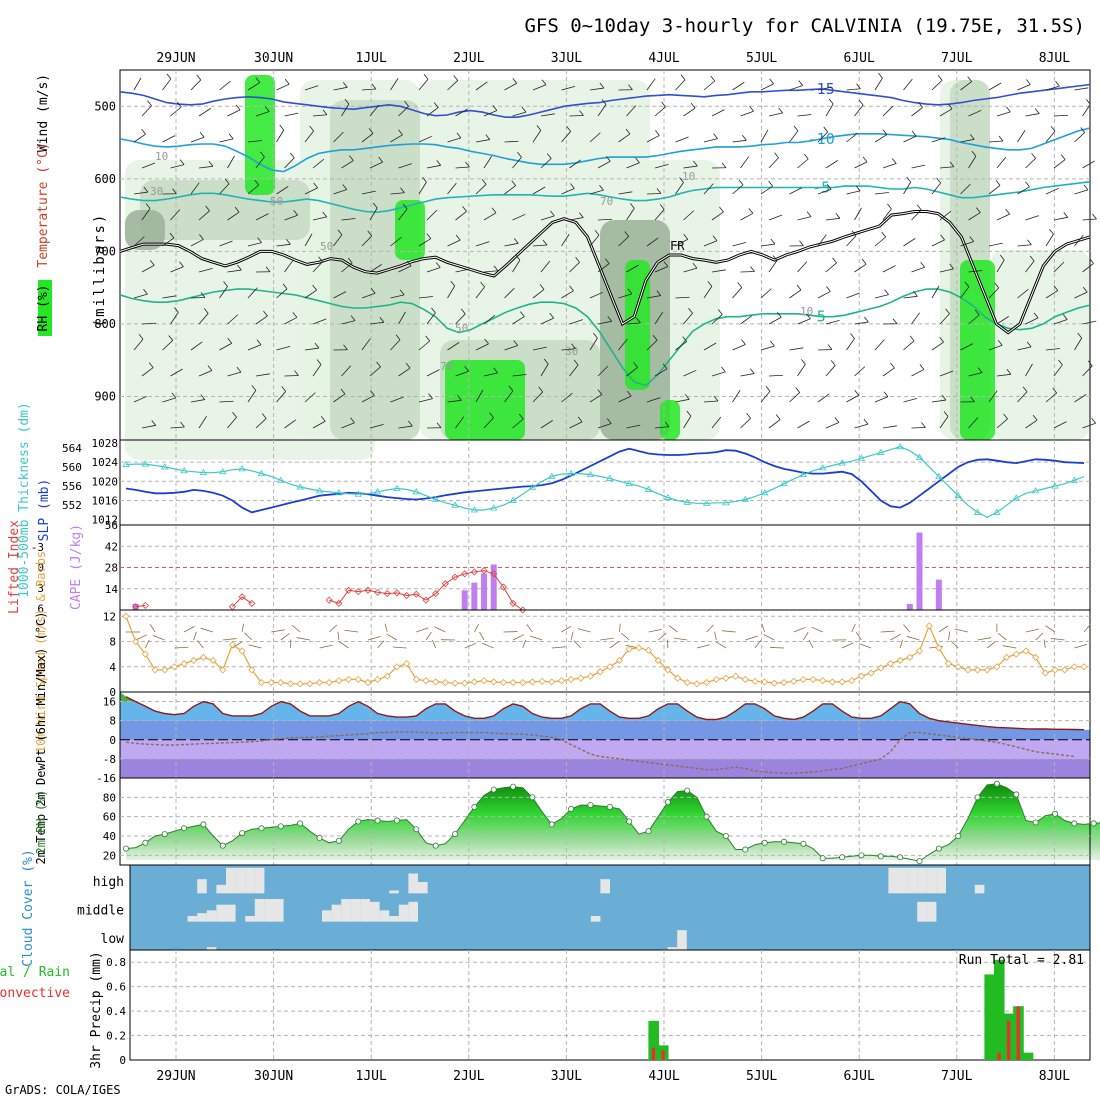 The image size is (1100, 1100). I want to click on rh-tick: 80, so click(109, 797).